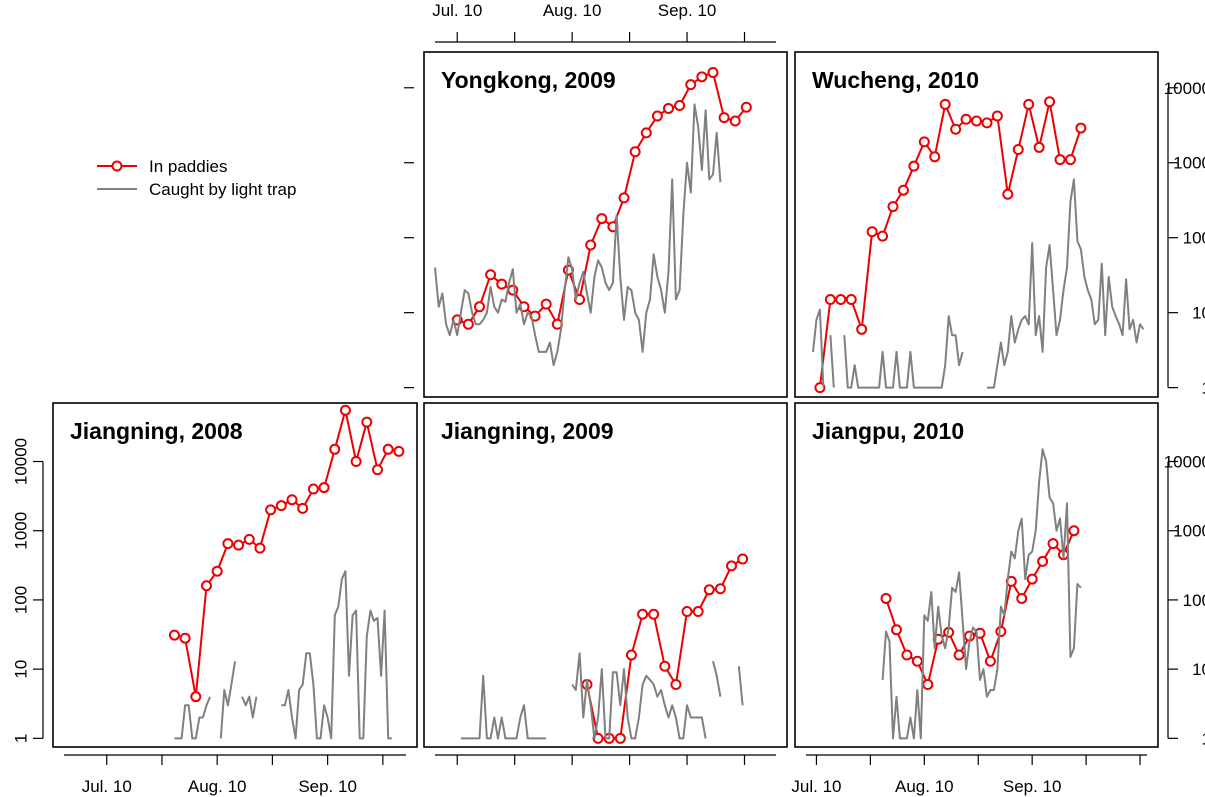  I want to click on y-tick-label-right-1: 10, so click(1198, 669).